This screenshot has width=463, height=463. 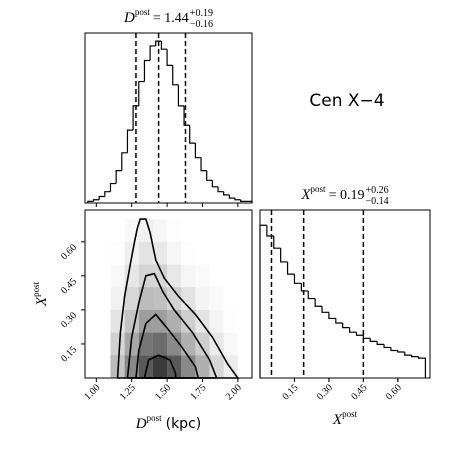 I want to click on y-axis-label: X, so click(x=42, y=301).